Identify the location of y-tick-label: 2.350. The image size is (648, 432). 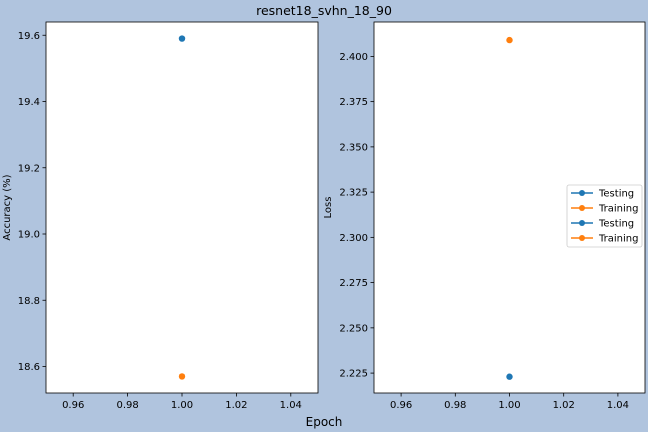
(353, 147).